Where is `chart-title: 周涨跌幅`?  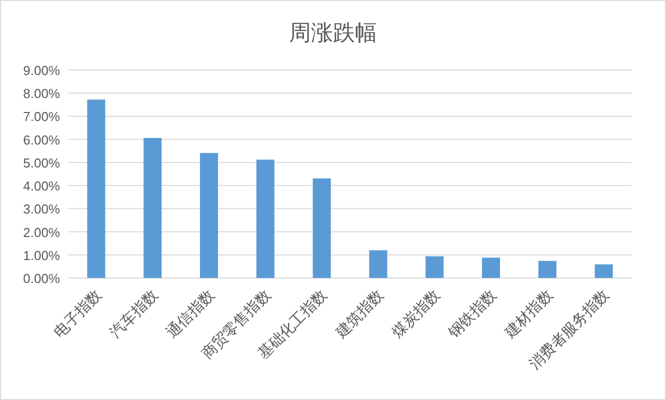 chart-title: 周涨跌幅 is located at coordinates (333, 32).